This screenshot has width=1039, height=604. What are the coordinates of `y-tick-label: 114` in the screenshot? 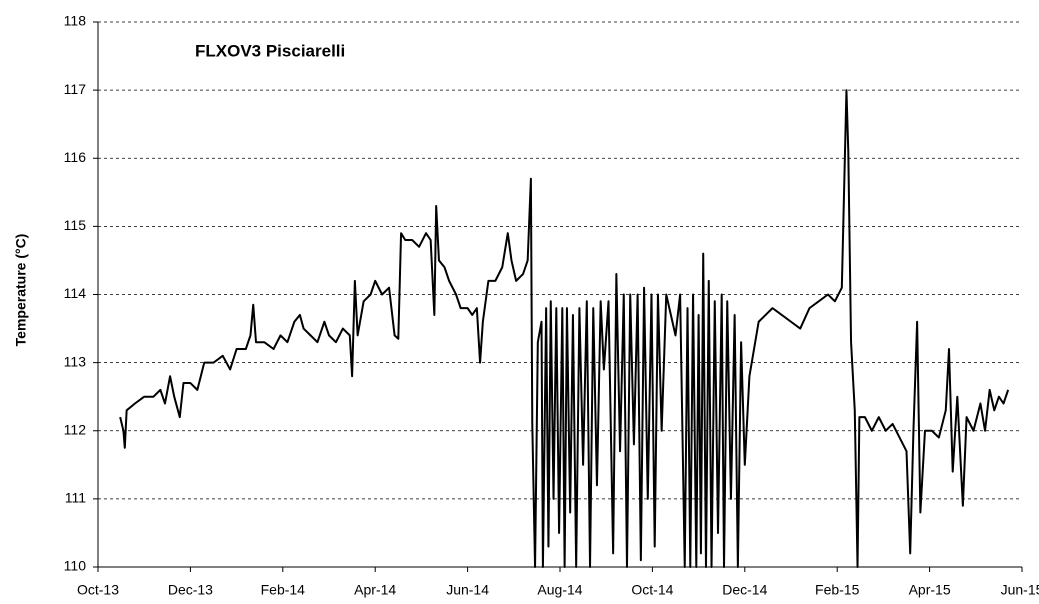 It's located at (75, 293).